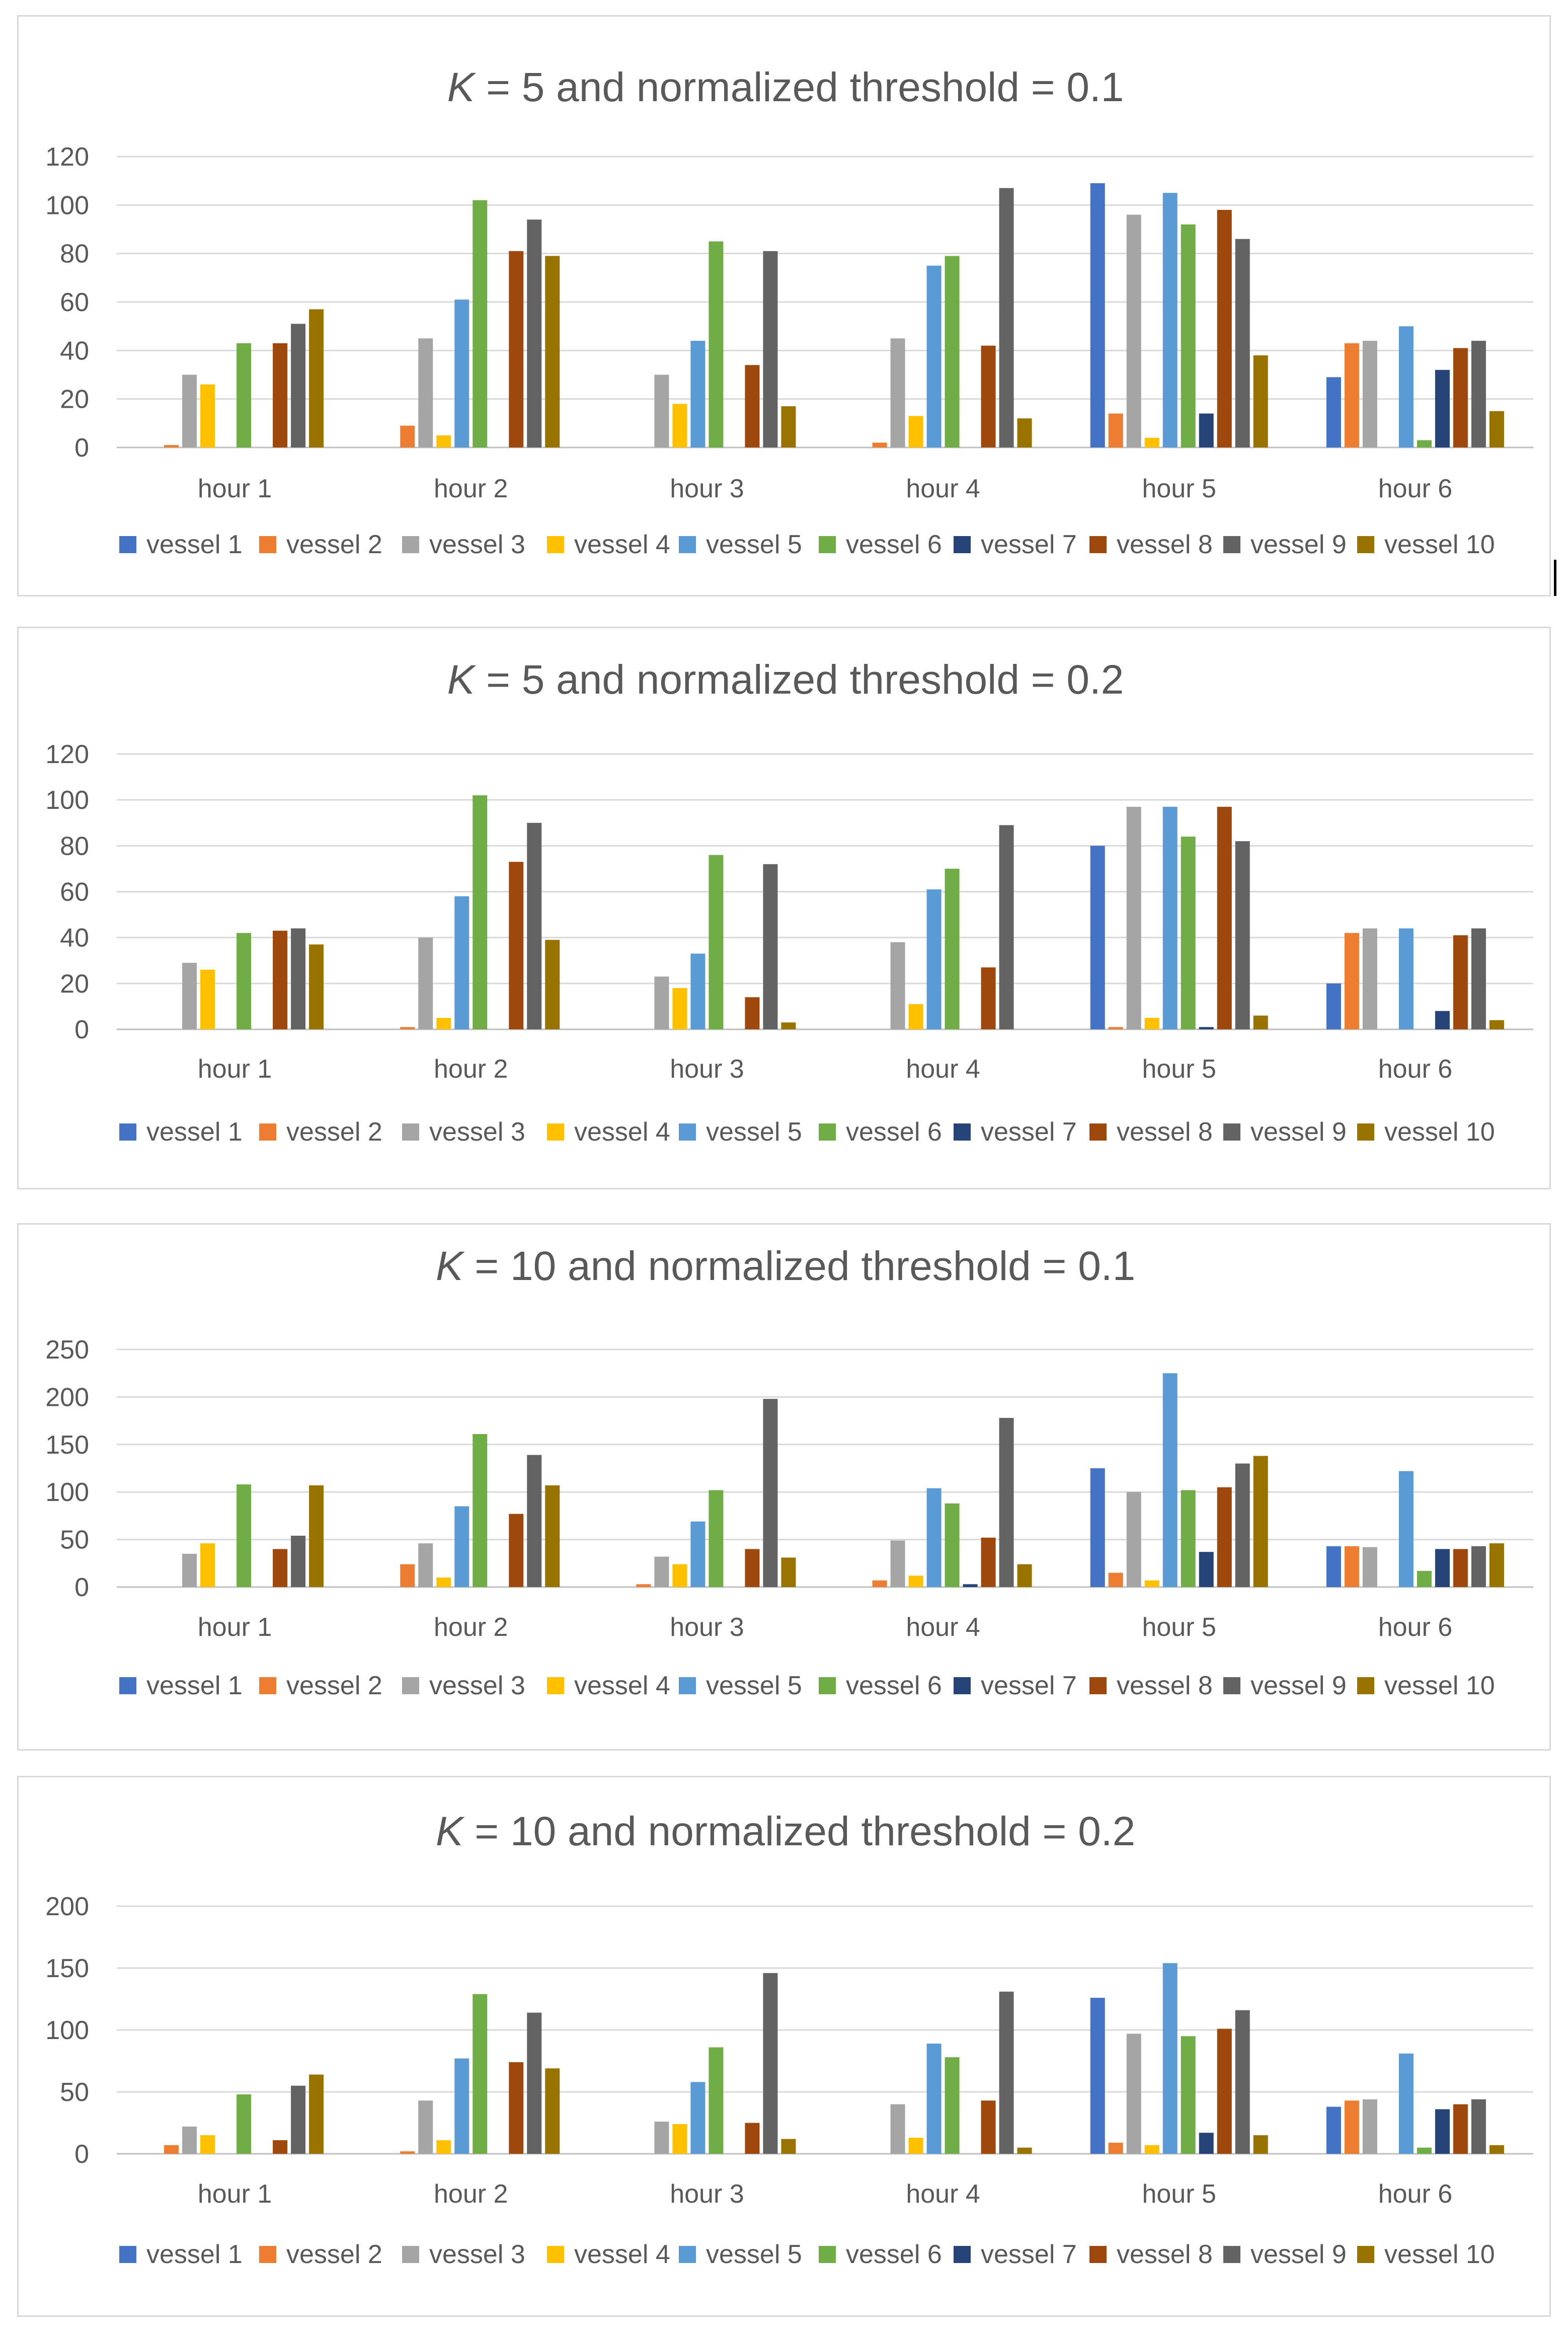  I want to click on x-category-label: hour 4, so click(943, 2194).